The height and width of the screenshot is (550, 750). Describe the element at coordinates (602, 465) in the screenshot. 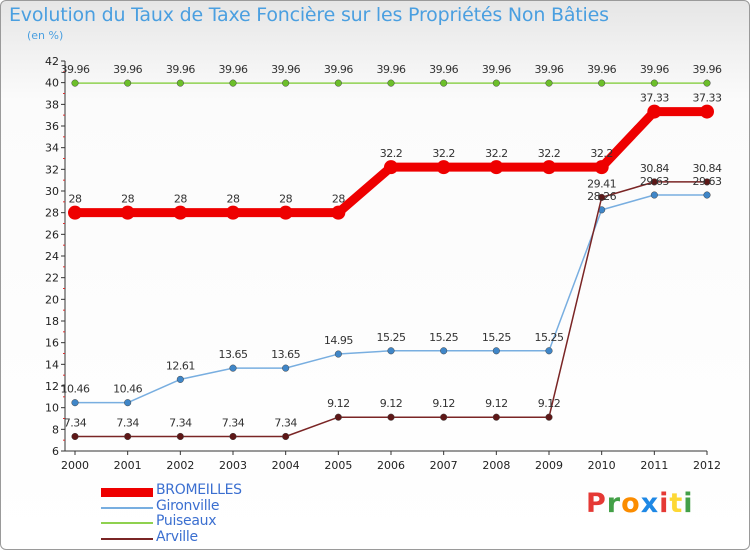

I see `x-tick-label: 2010` at that location.